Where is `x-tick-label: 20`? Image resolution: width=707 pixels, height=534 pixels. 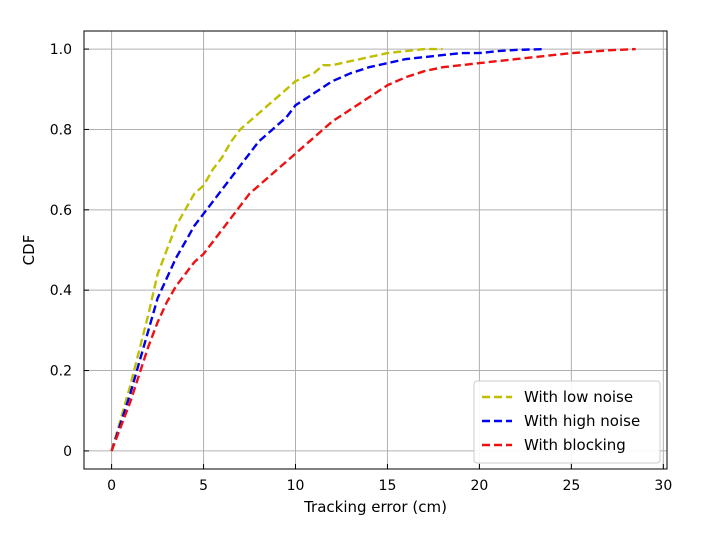
x-tick-label: 20 is located at coordinates (479, 486).